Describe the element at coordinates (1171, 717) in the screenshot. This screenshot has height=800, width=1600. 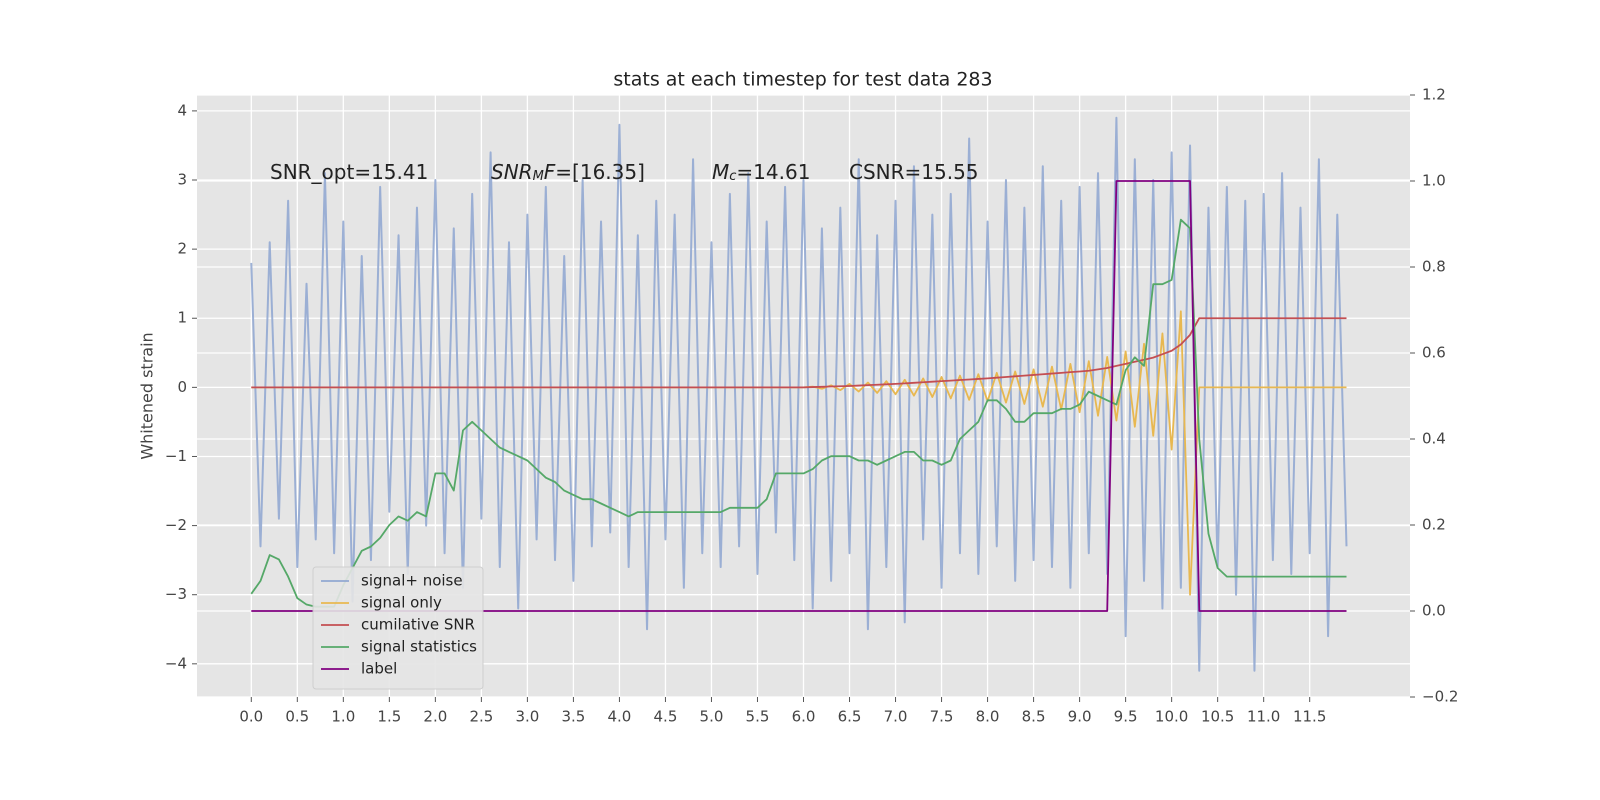
I see `x-tick-label: 10.0` at that location.